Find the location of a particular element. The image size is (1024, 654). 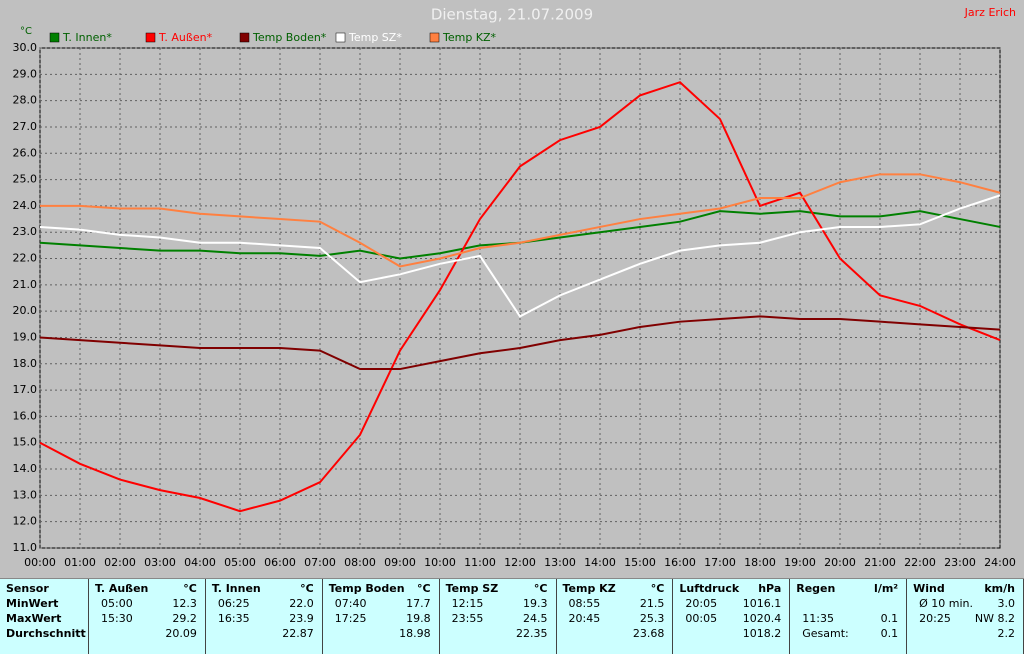

x-tick-label: 06:00 is located at coordinates (280, 562).